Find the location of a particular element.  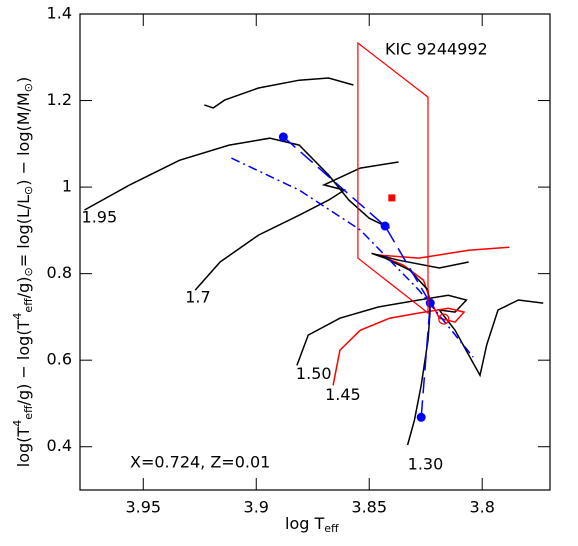

y-tick-label: 0.6 is located at coordinates (59, 359).